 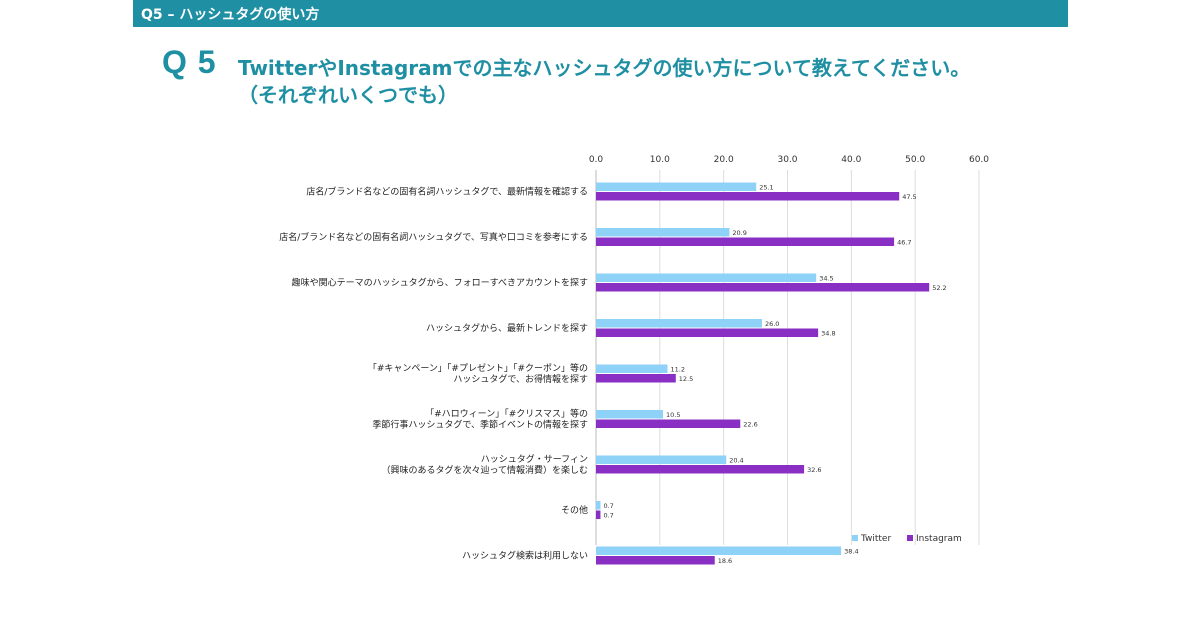 I want to click on data-label: 20.4, so click(x=736, y=461).